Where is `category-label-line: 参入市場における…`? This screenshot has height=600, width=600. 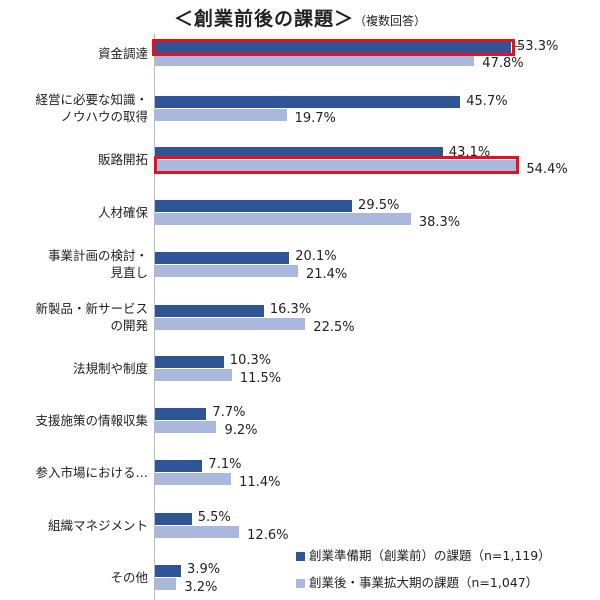
category-label-line: 参入市場における… is located at coordinates (91, 472).